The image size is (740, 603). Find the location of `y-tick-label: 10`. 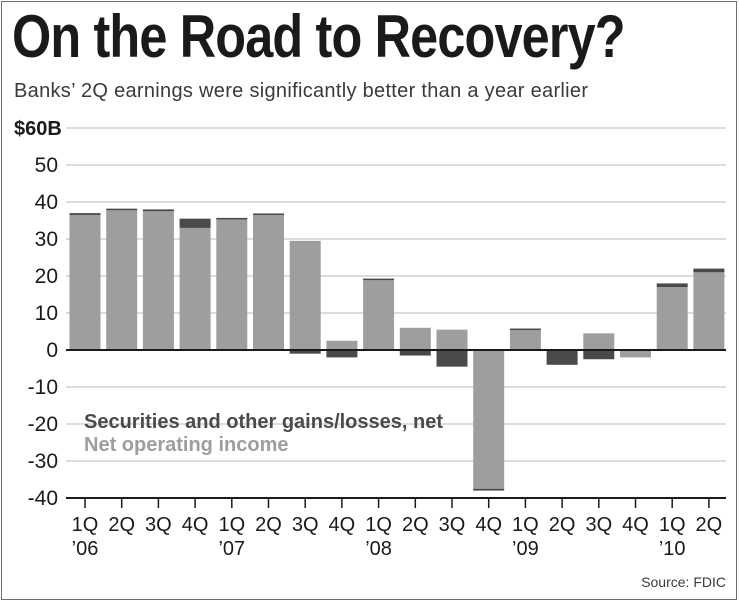

y-tick-label: 10 is located at coordinates (46, 313).